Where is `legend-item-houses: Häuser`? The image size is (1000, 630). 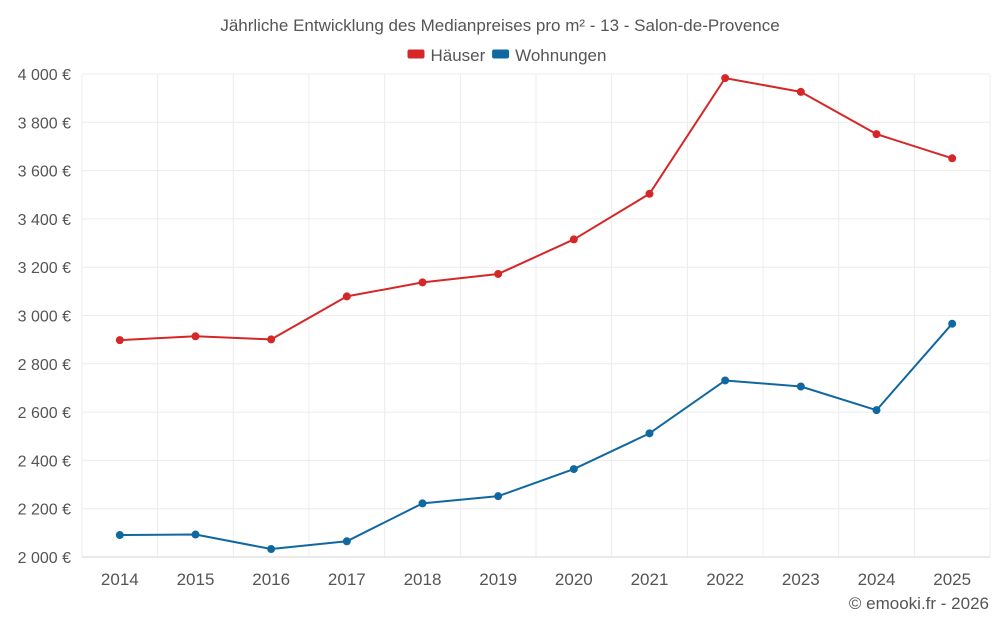 legend-item-houses: Häuser is located at coordinates (446, 55).